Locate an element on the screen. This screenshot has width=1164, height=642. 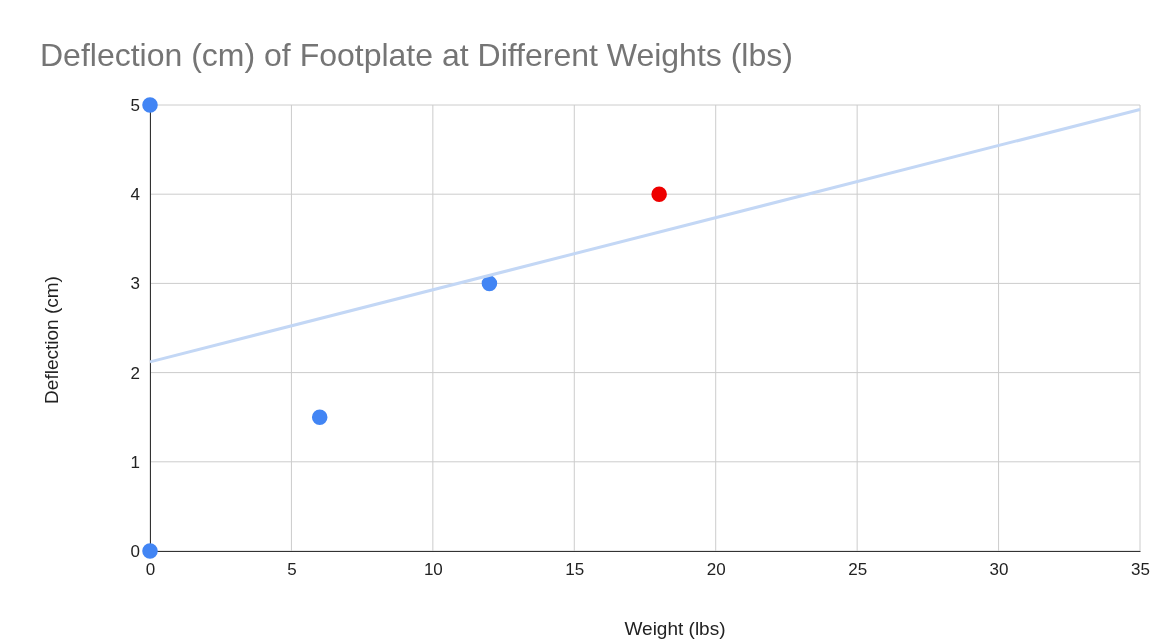
x-tick-label: 35 is located at coordinates (1140, 570).